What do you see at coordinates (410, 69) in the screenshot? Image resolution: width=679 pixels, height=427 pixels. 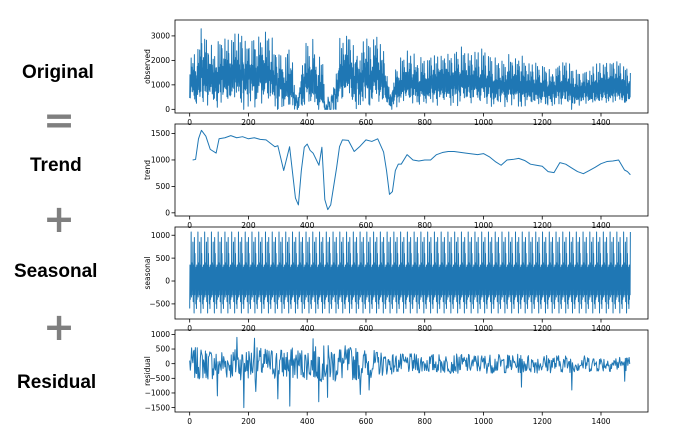 I see `series-line-observed` at bounding box center [410, 69].